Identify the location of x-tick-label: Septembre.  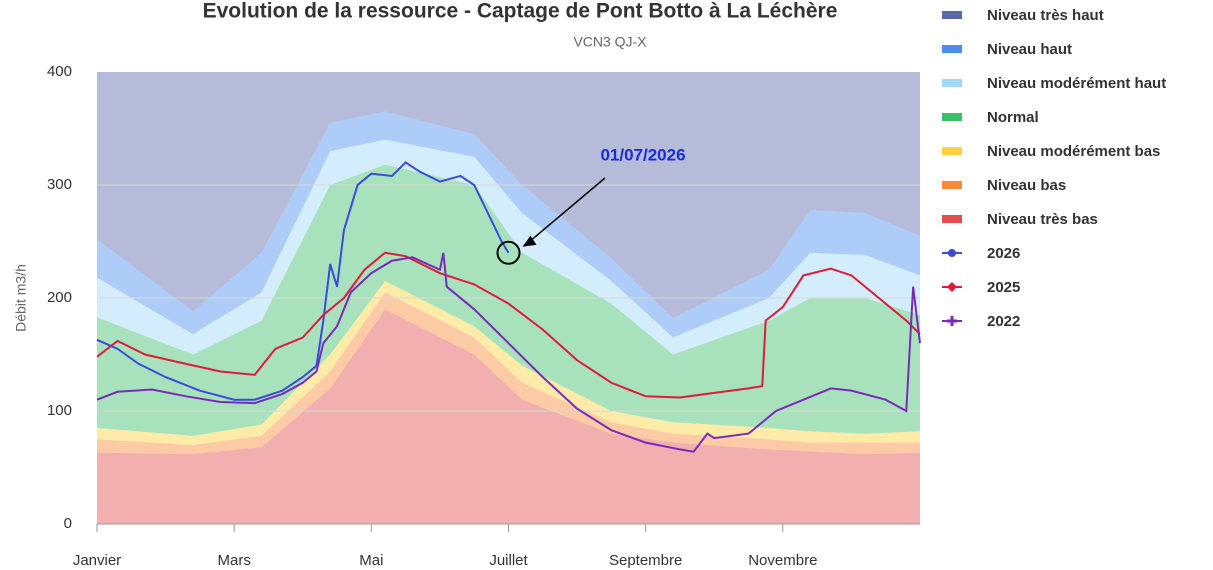
(645, 560).